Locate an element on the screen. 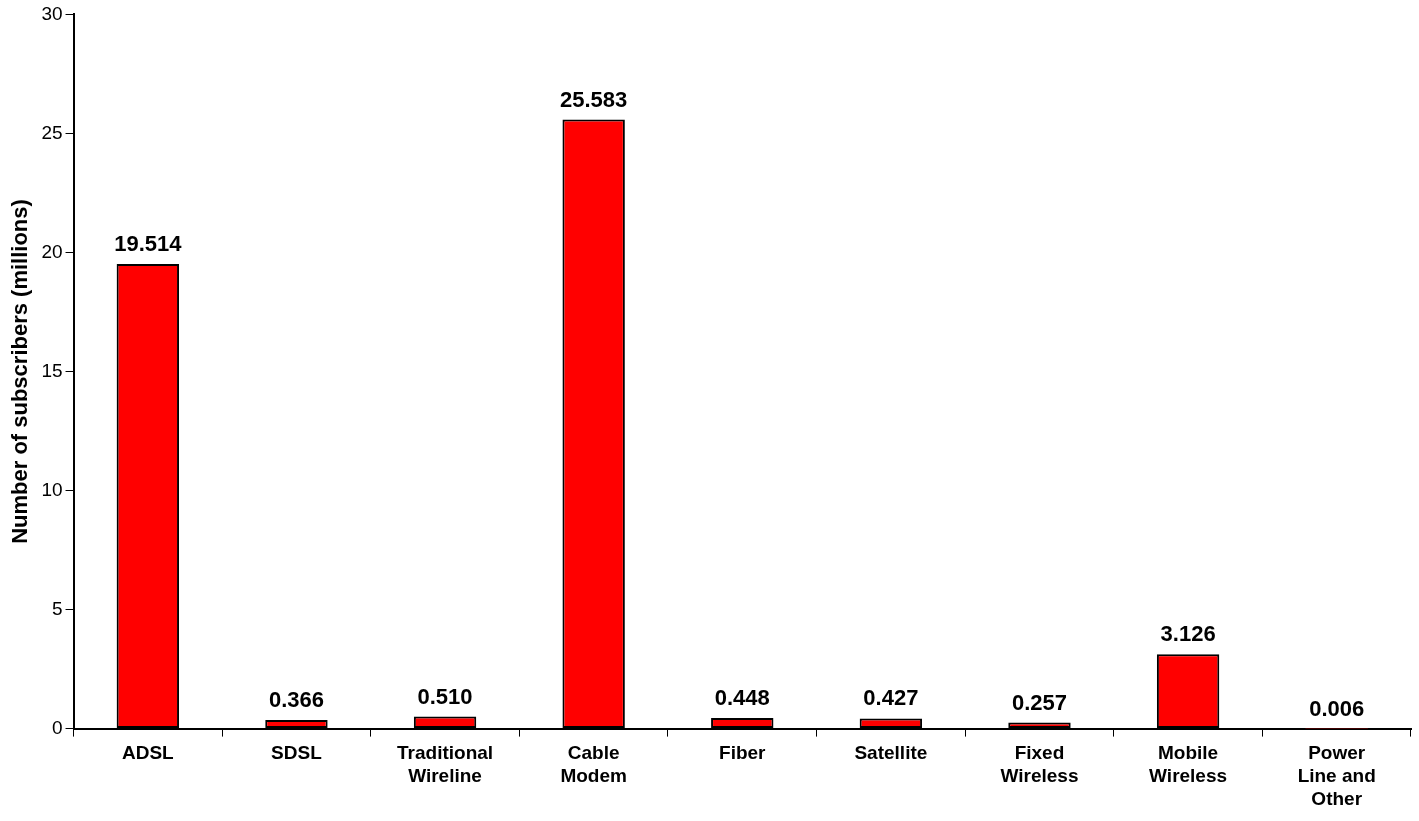 The height and width of the screenshot is (821, 1419). y-axis-title: Number of subscribers (millions) is located at coordinates (20, 371).